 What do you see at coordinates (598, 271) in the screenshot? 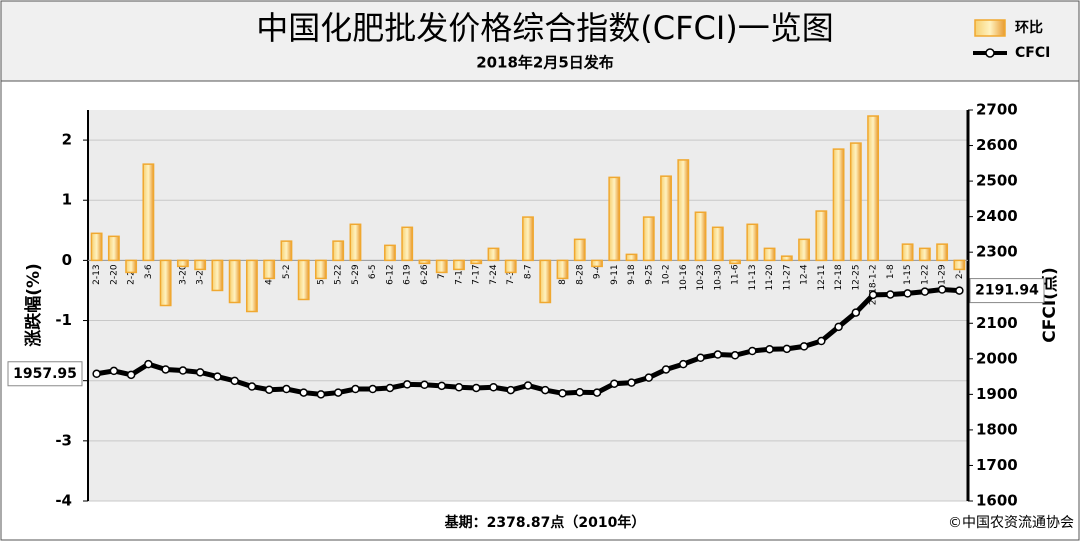
I see `x-tick-label: 9-4` at bounding box center [598, 271].